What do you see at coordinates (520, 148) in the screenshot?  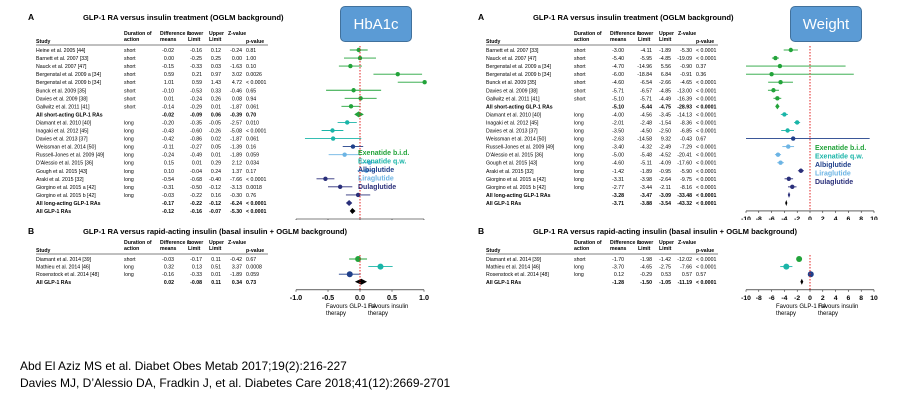 I see `row-study: Russell-Jones et al. 2009 [49]` at bounding box center [520, 148].